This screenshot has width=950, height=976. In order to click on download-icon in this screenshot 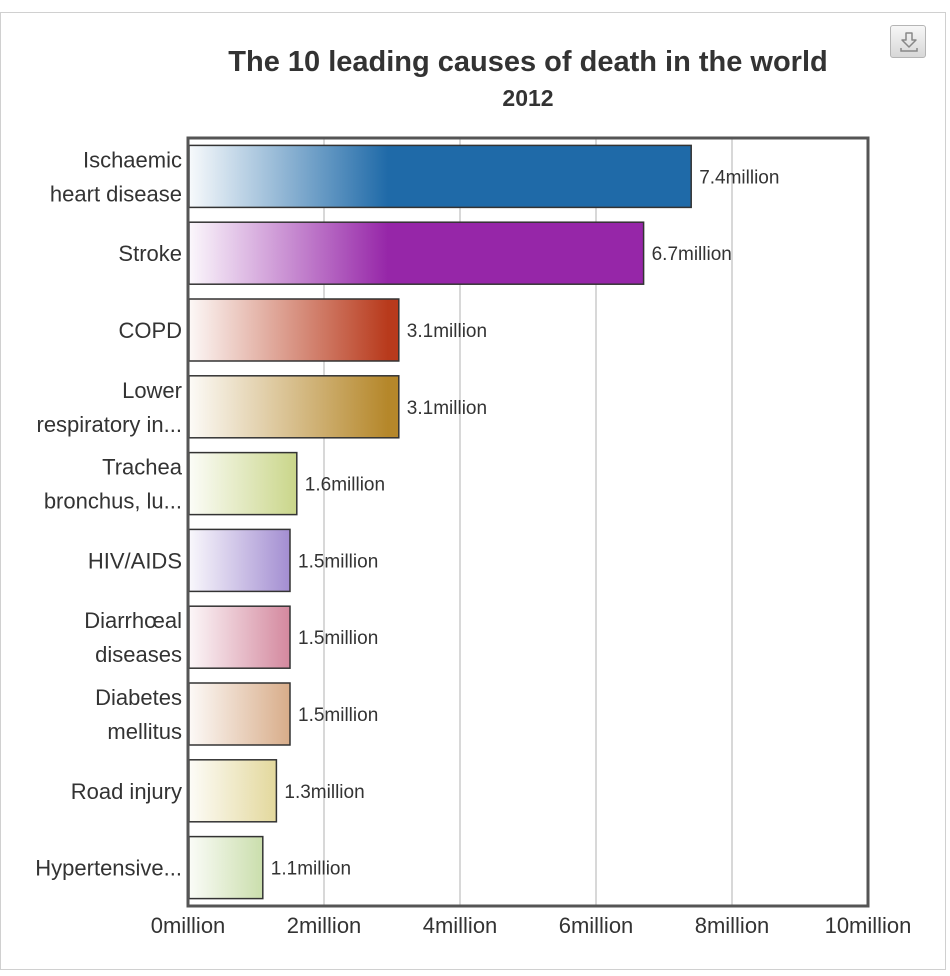, I will do `click(909, 42)`.